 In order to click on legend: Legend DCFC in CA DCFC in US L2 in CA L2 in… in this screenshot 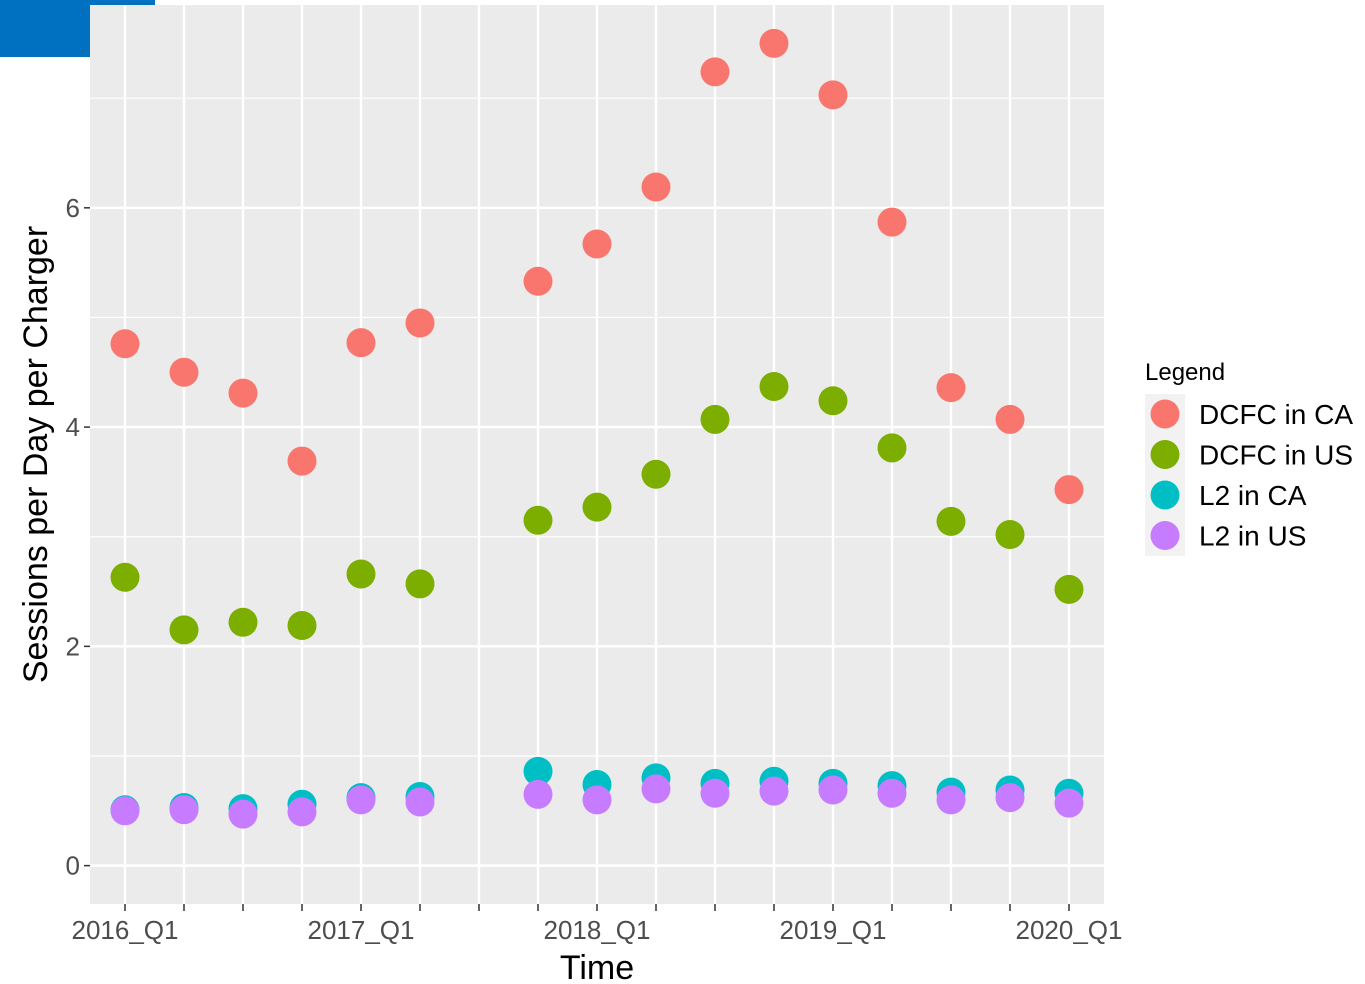, I will do `click(1249, 457)`.